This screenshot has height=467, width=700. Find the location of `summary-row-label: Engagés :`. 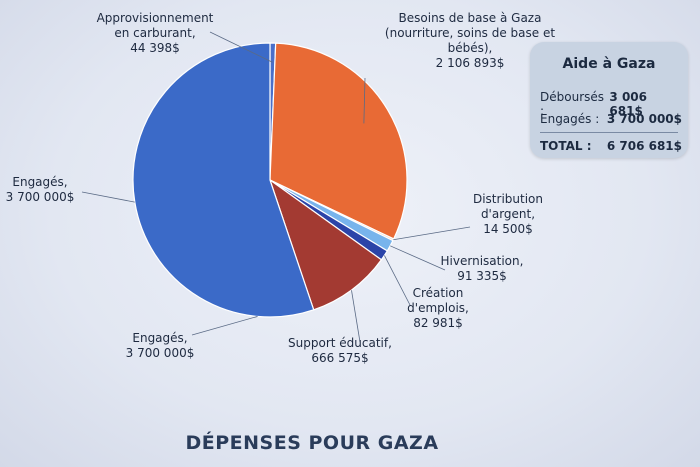

summary-row-label: Engagés : is located at coordinates (570, 119).